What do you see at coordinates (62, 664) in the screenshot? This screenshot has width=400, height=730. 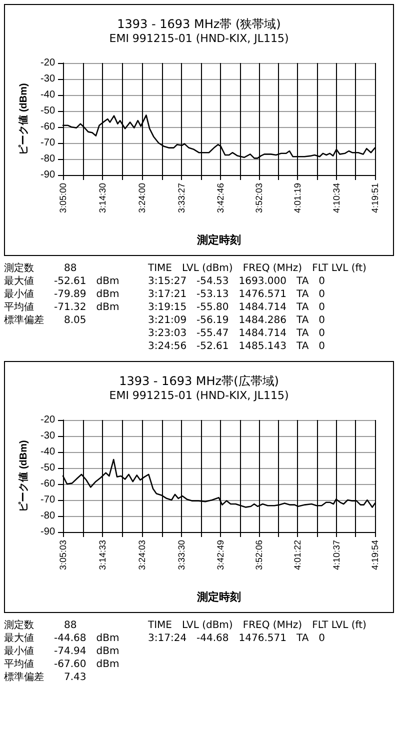 I see `text: 平均値 -67.60 dBm` at bounding box center [62, 664].